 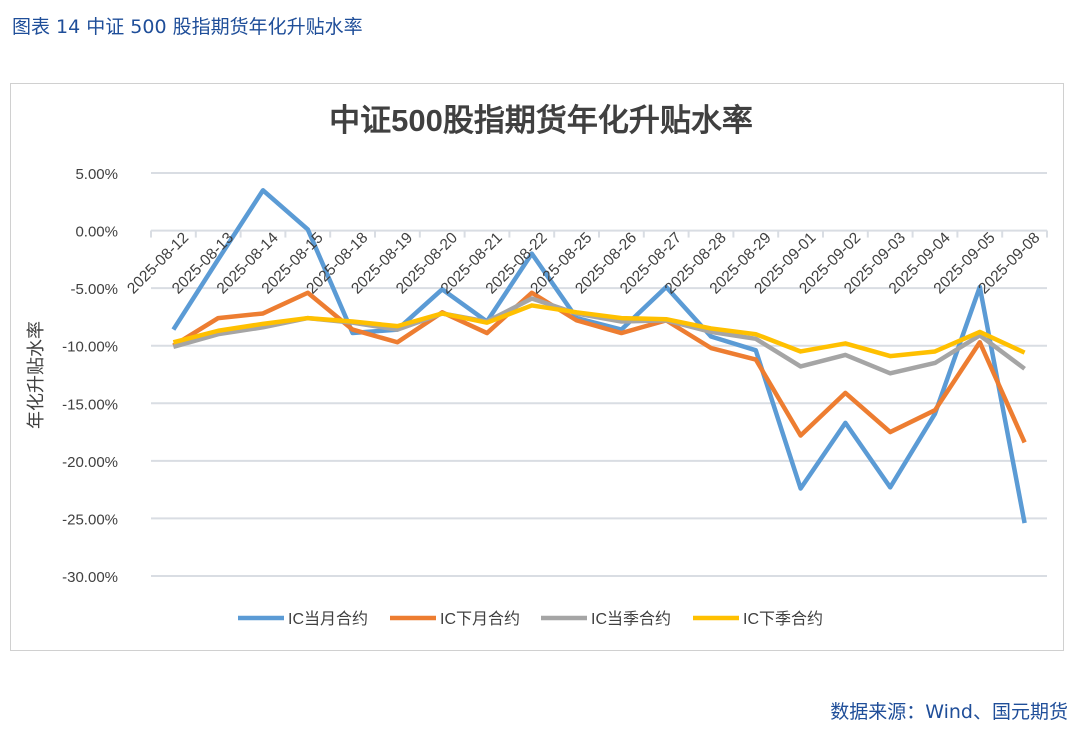 What do you see at coordinates (96, 232) in the screenshot?
I see `y-tick-label: 0.00%` at bounding box center [96, 232].